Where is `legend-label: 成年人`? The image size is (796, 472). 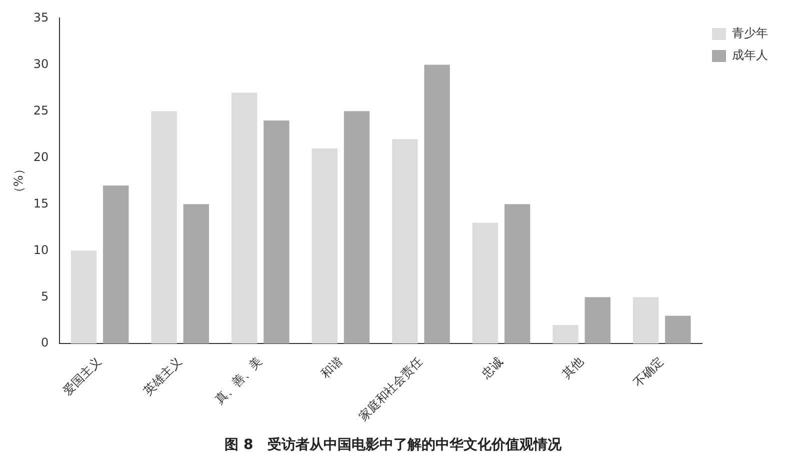 legend-label: 成年人 is located at coordinates (750, 55).